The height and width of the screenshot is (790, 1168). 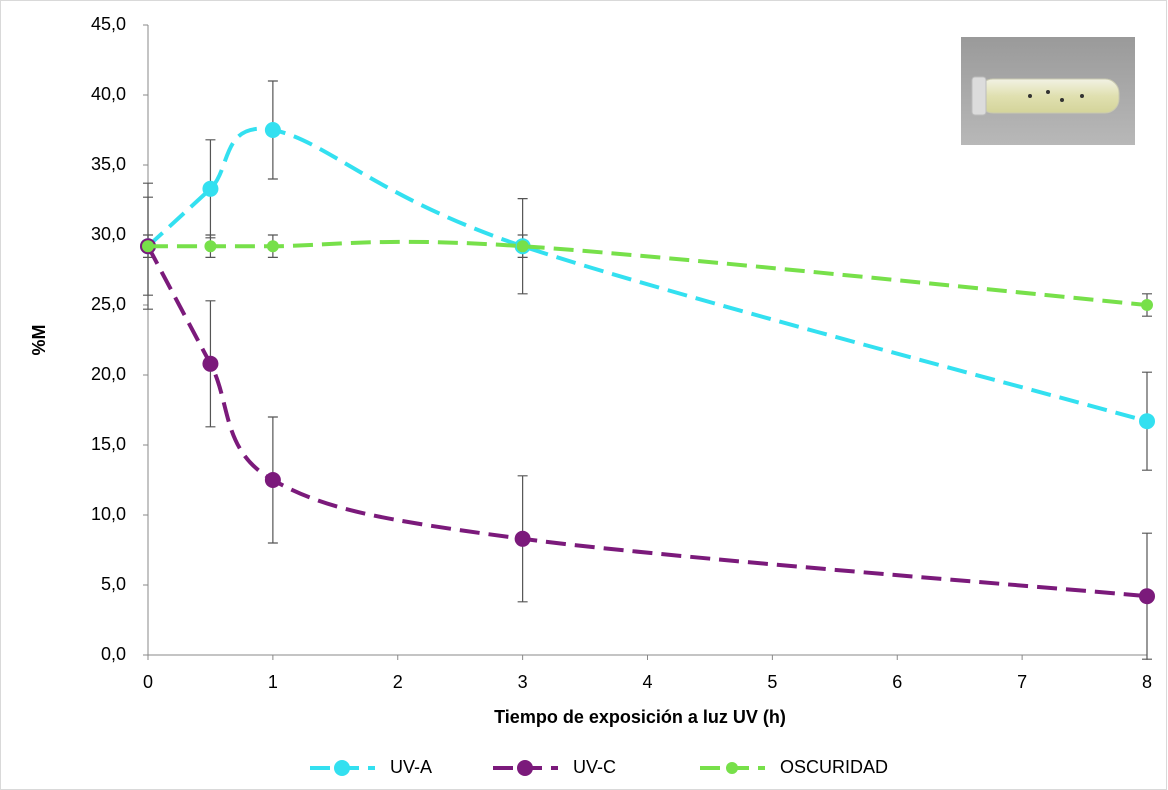 I want to click on y-tick-label: 45,0, so click(x=108, y=24).